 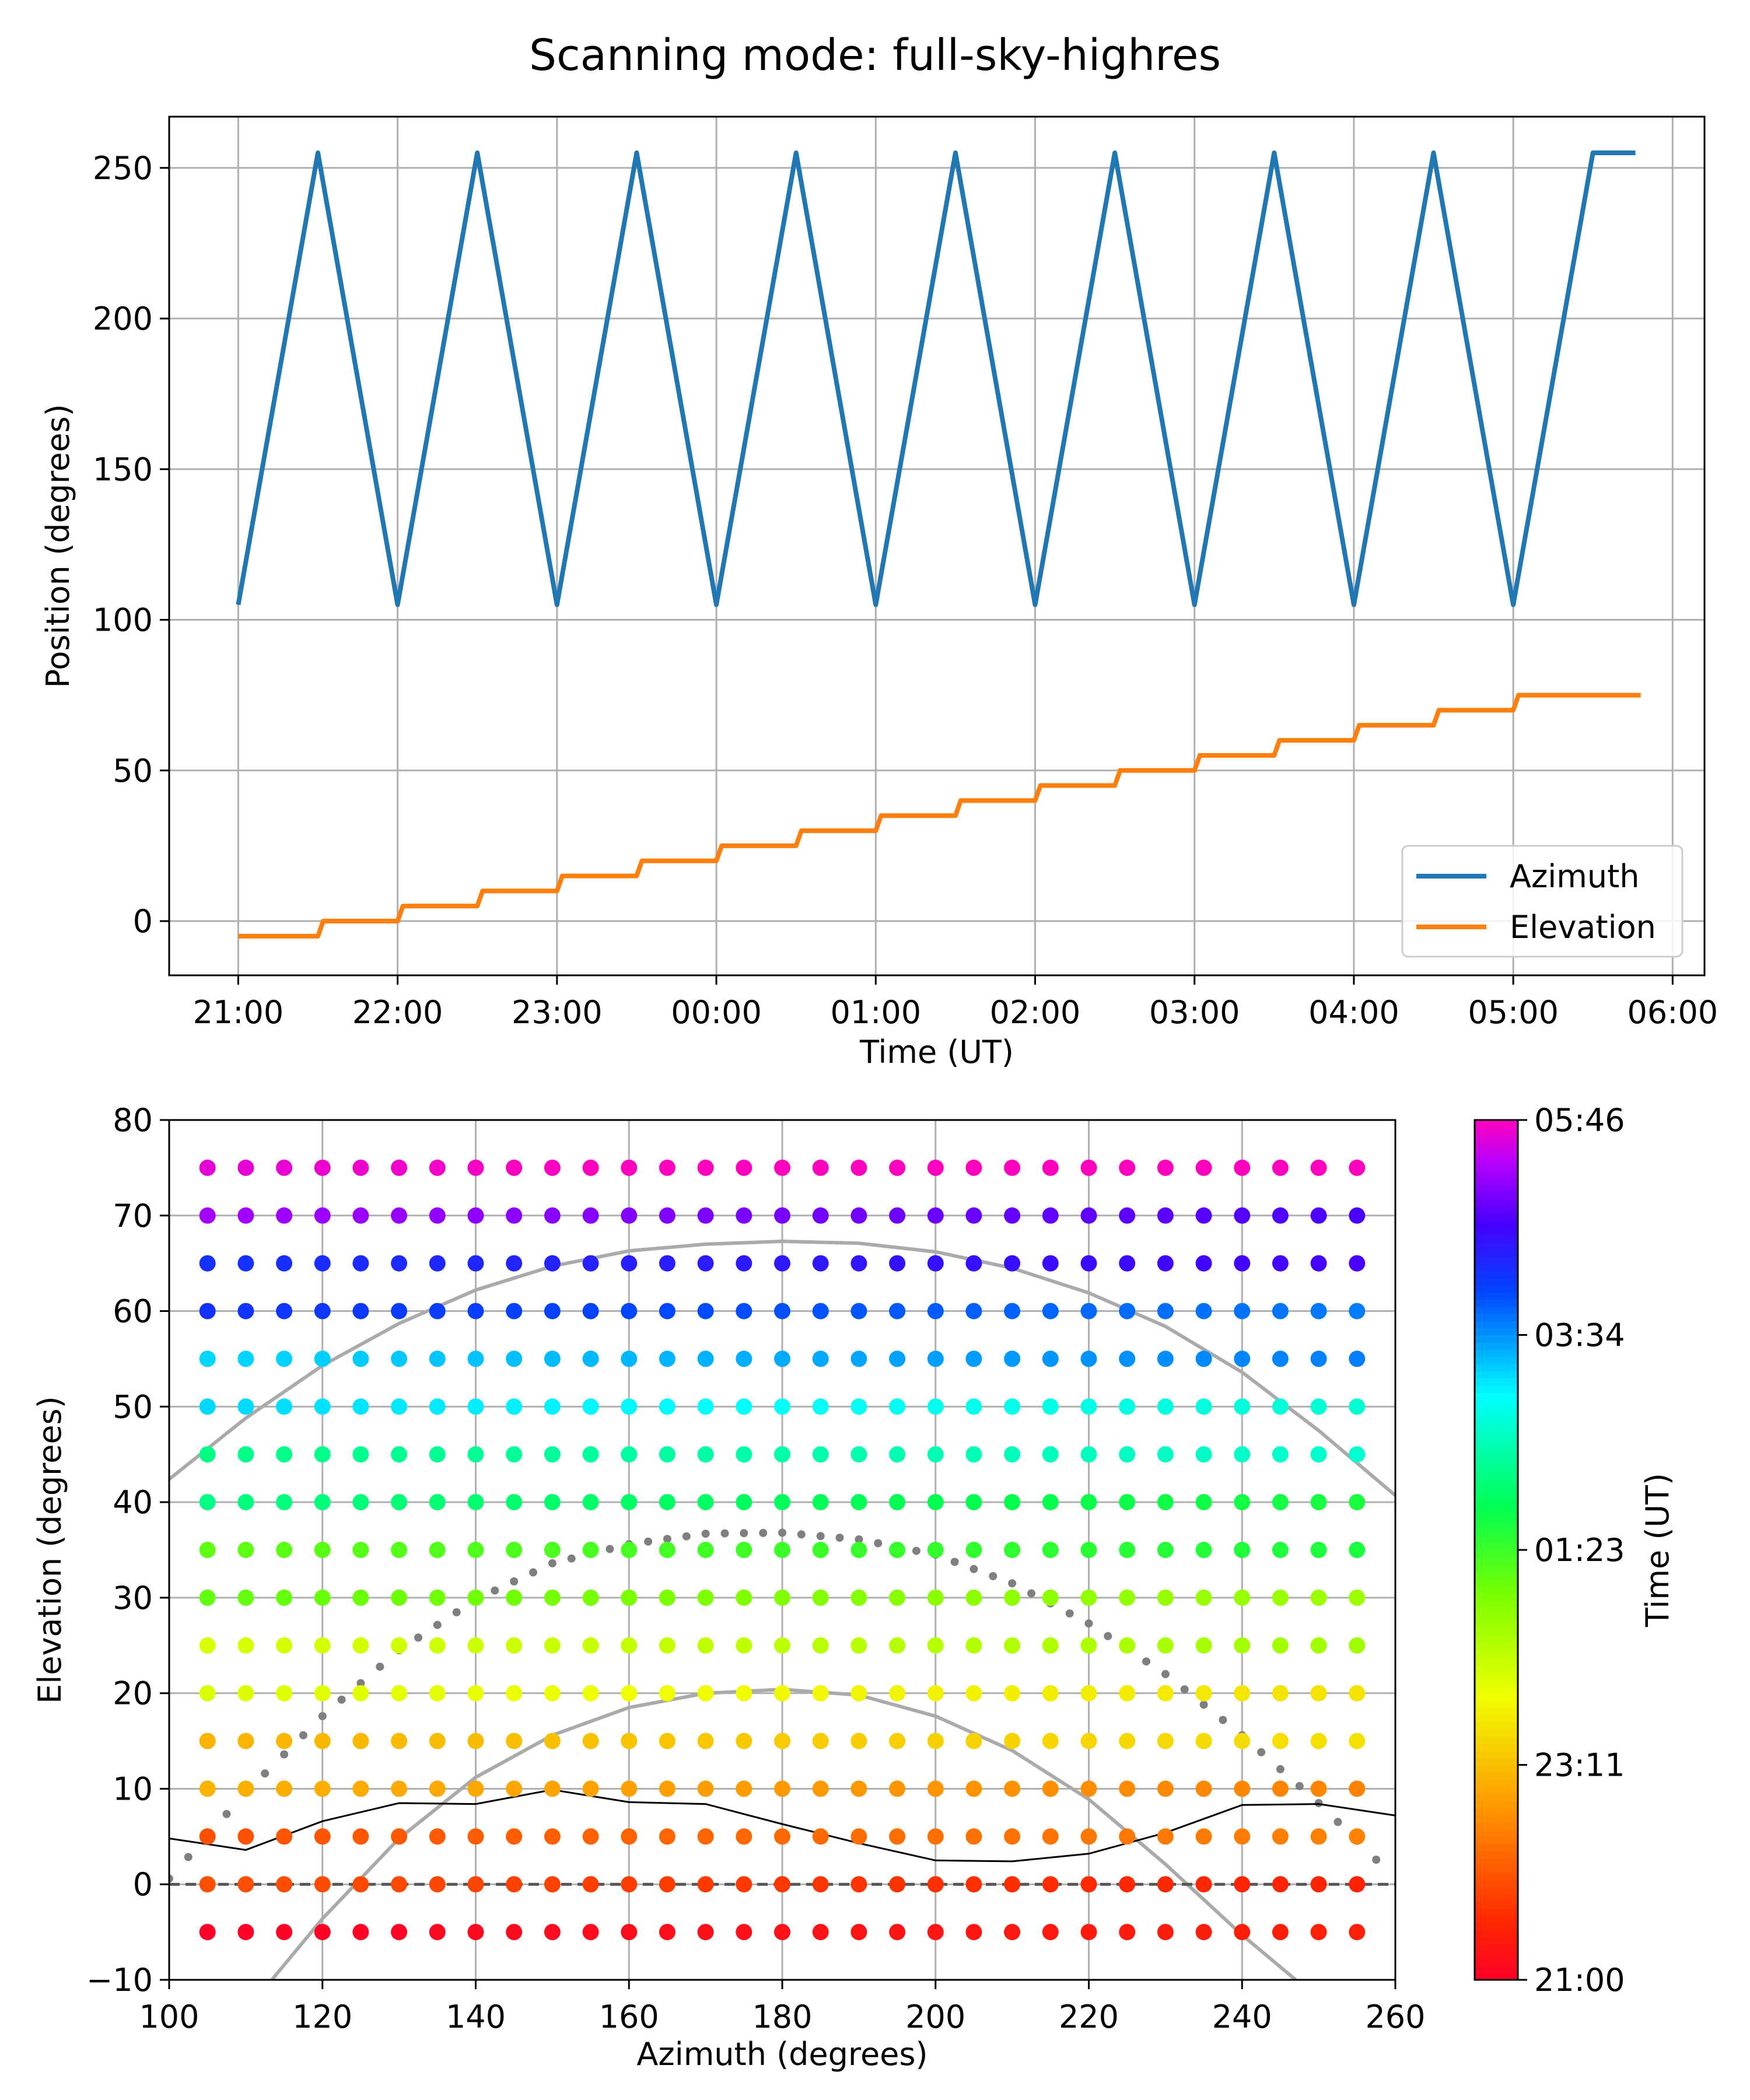 I want to click on series-elevation-line, so click(x=939, y=815).